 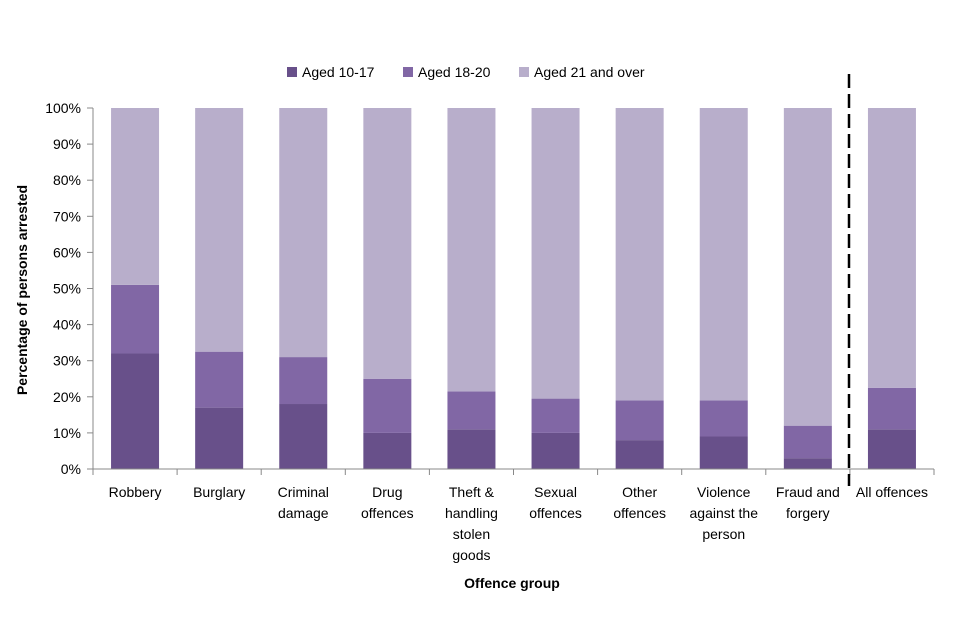 I want to click on x-tick-label-line: All offences, so click(x=892, y=492).